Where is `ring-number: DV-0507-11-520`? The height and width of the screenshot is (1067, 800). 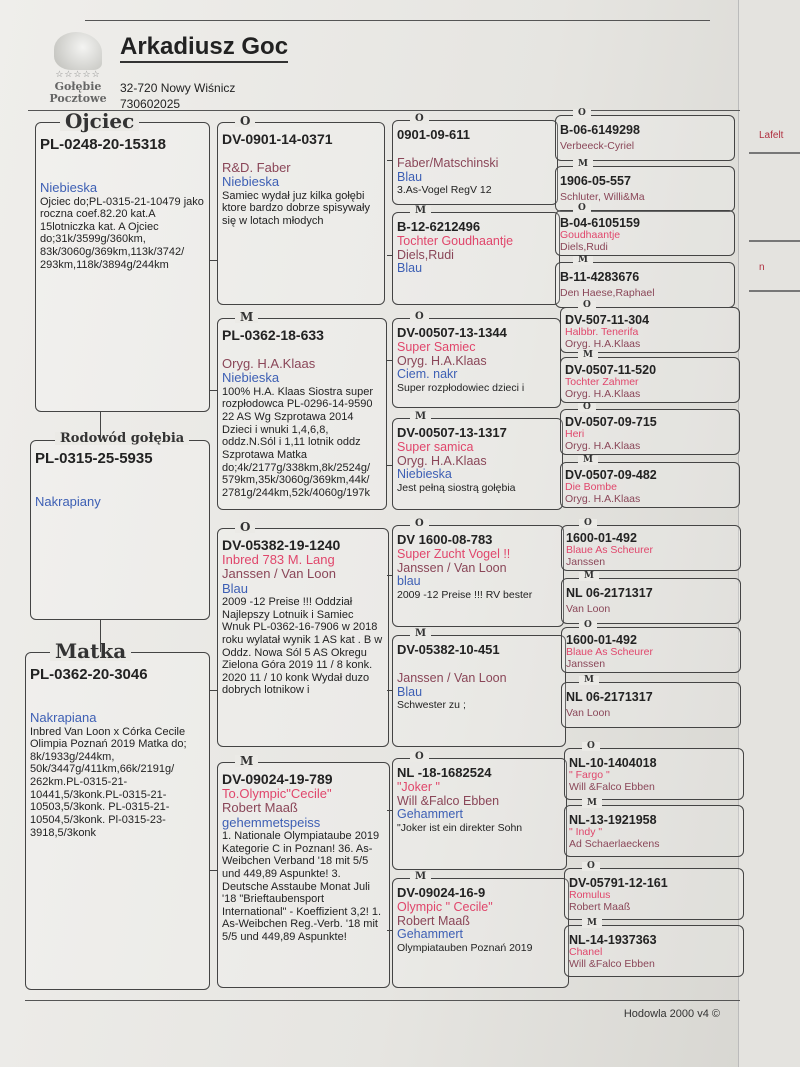 ring-number: DV-0507-11-520 is located at coordinates (611, 370).